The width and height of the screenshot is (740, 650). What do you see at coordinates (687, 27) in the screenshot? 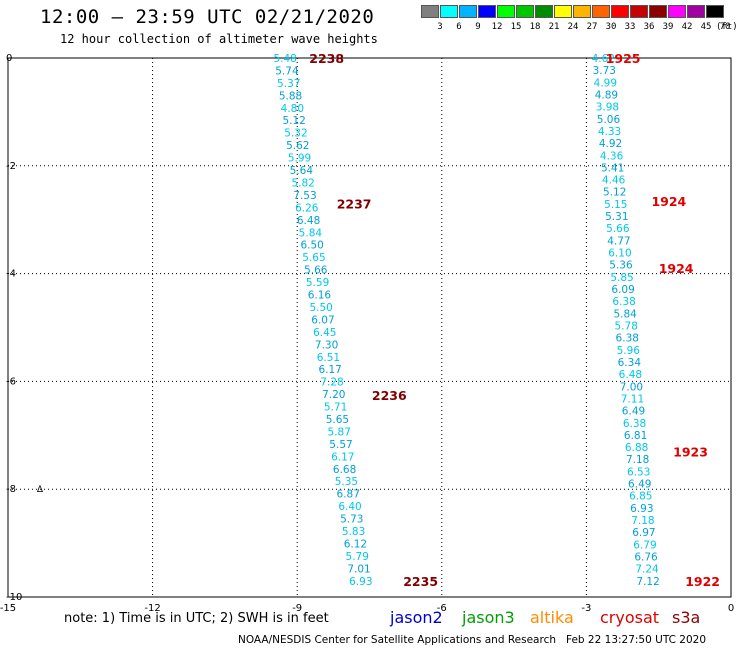
I see `legend-label: 42` at bounding box center [687, 27].